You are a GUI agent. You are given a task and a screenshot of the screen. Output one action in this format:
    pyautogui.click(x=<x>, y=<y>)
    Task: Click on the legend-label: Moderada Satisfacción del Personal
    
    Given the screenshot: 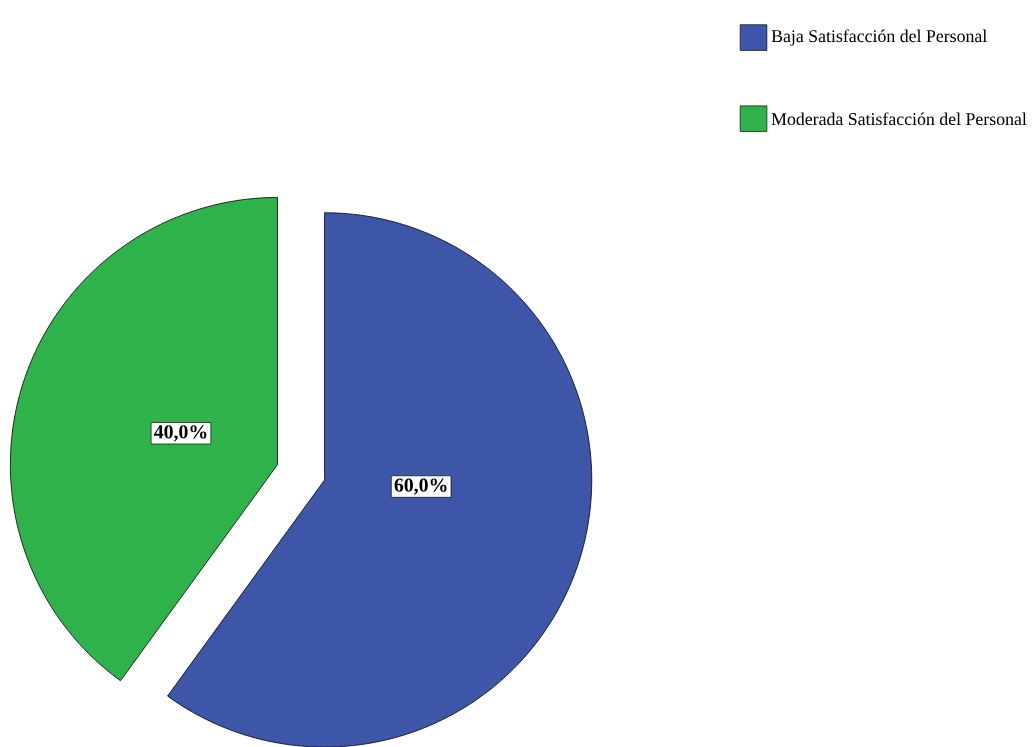 What is the action you would take?
    pyautogui.click(x=899, y=118)
    